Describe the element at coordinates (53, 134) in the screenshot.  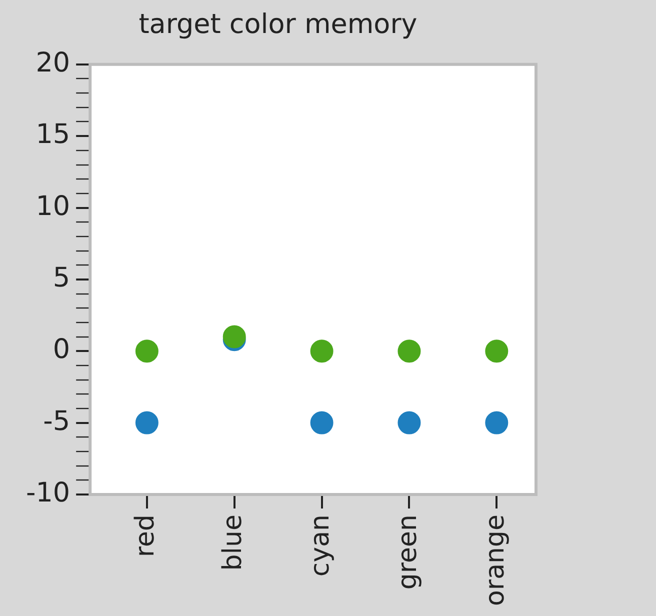
I see `y-tick-label: 15` at that location.